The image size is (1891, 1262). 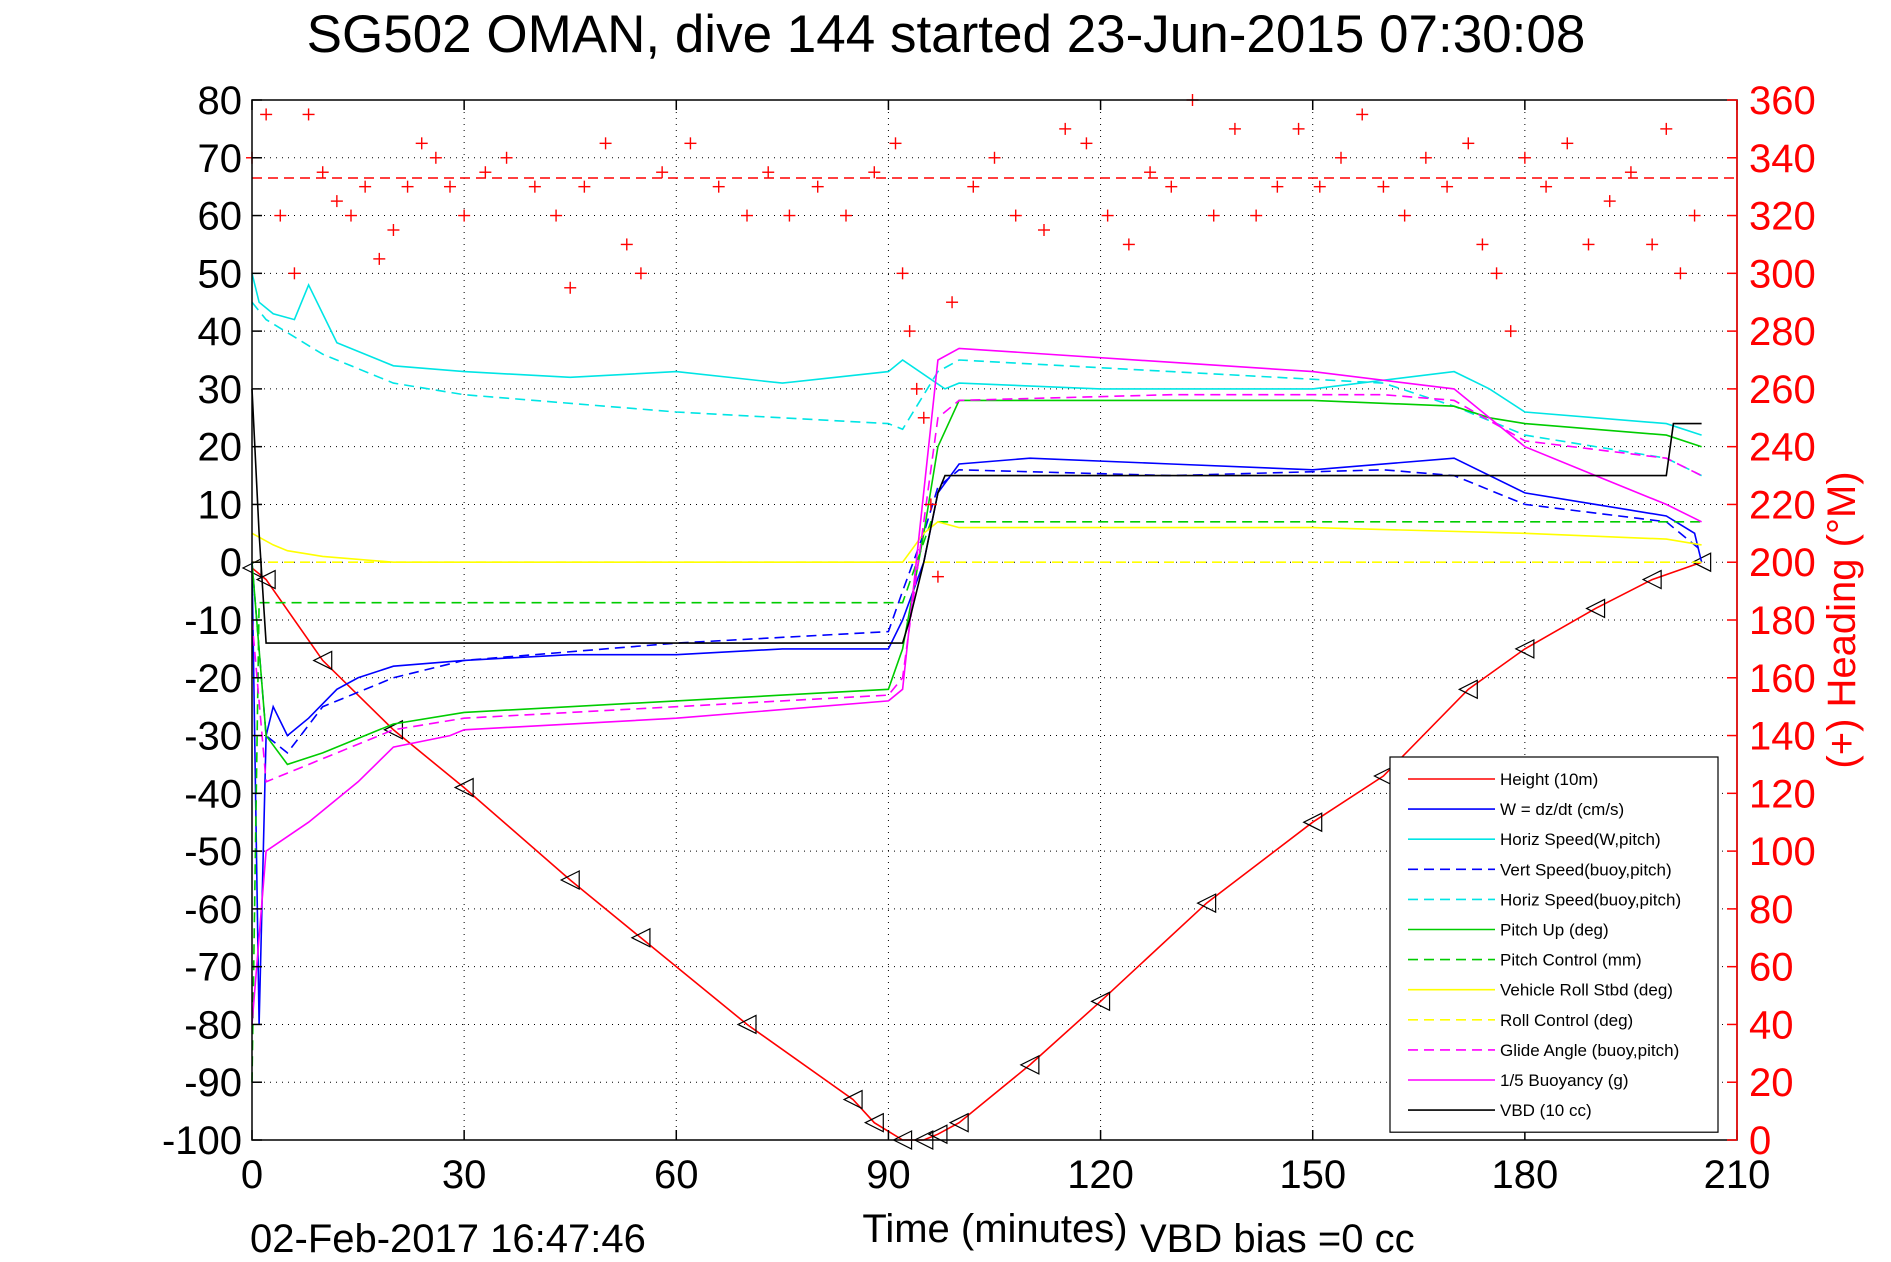 I want to click on y-tick-label: 10, so click(x=220, y=505).